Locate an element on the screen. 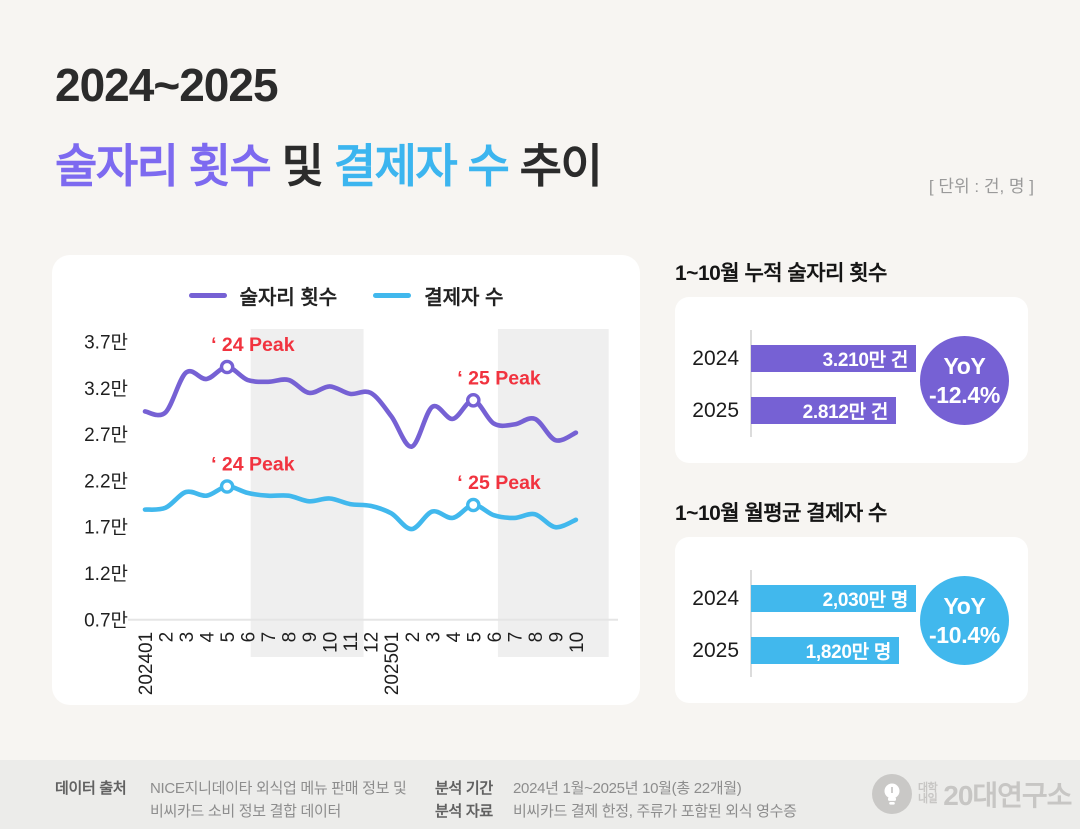 Image resolution: width=1080 pixels, height=829 pixels. analysis-period-value: 2024년 1월~2025년 10월(총 22개월) is located at coordinates (627, 788).